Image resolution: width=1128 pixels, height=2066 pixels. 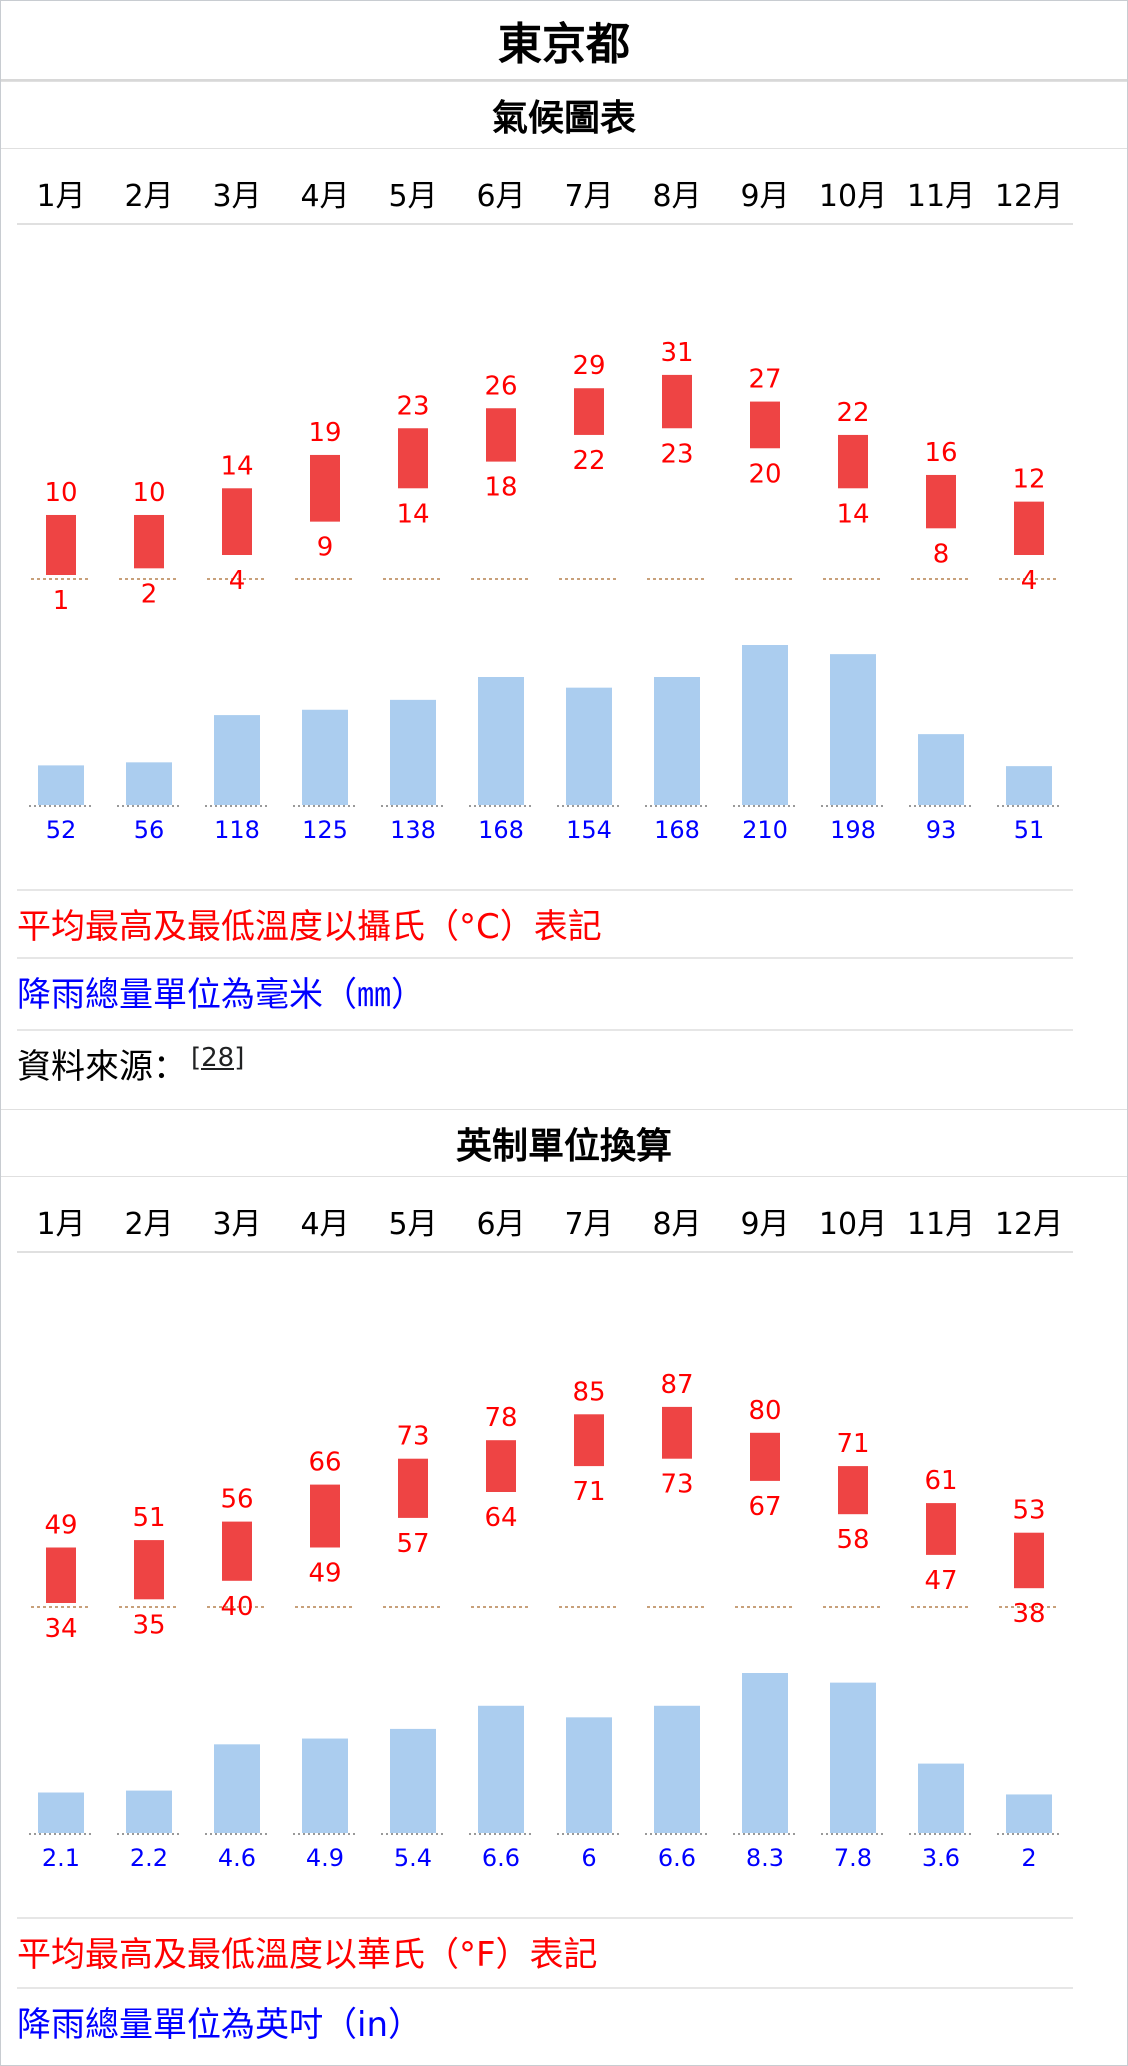 I want to click on high-temp-label: 29, so click(x=588, y=366).